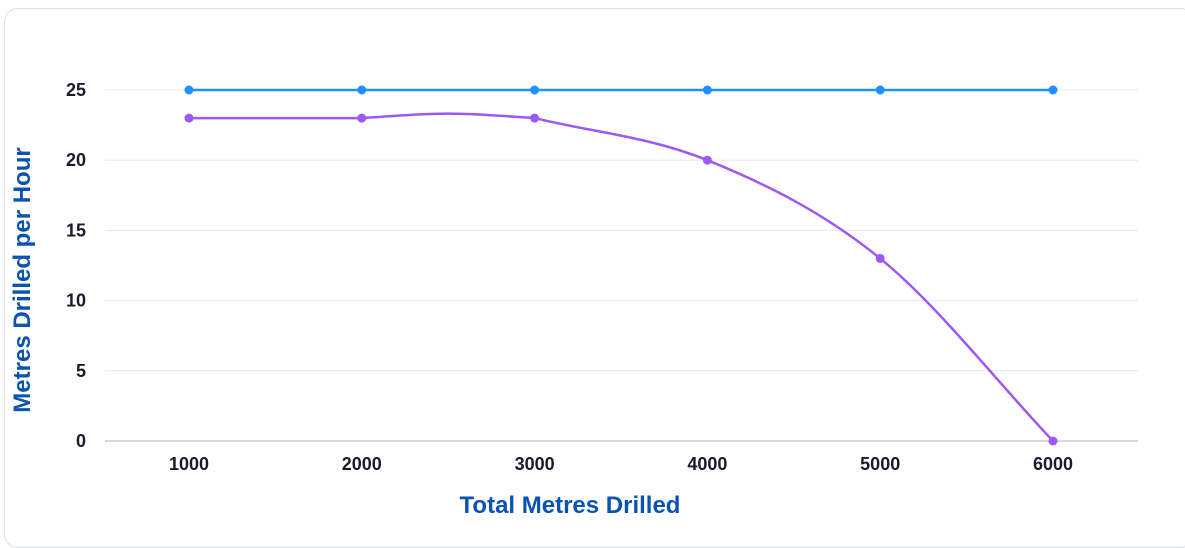 This screenshot has width=1185, height=548. Describe the element at coordinates (76, 301) in the screenshot. I see `y-tick-label: 10` at that location.